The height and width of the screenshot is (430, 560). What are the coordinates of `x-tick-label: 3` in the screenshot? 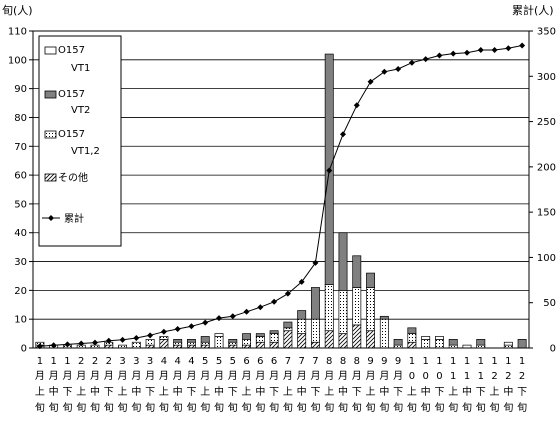 It's located at (136, 361).